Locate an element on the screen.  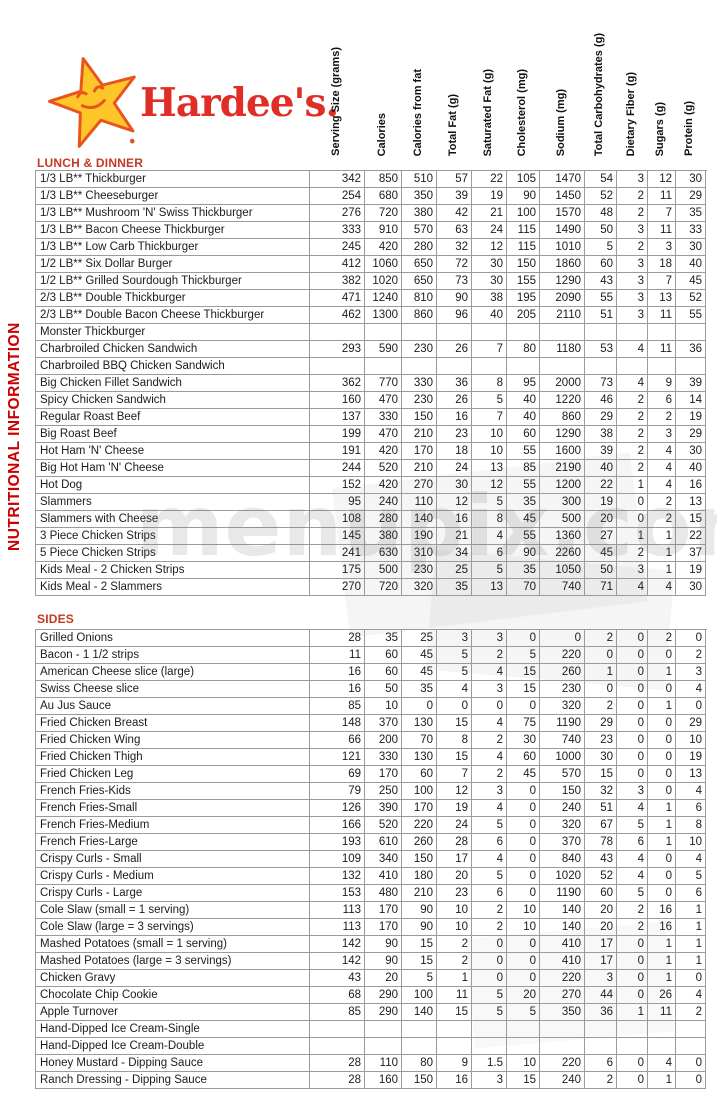
value-cell: 29 is located at coordinates (691, 196).